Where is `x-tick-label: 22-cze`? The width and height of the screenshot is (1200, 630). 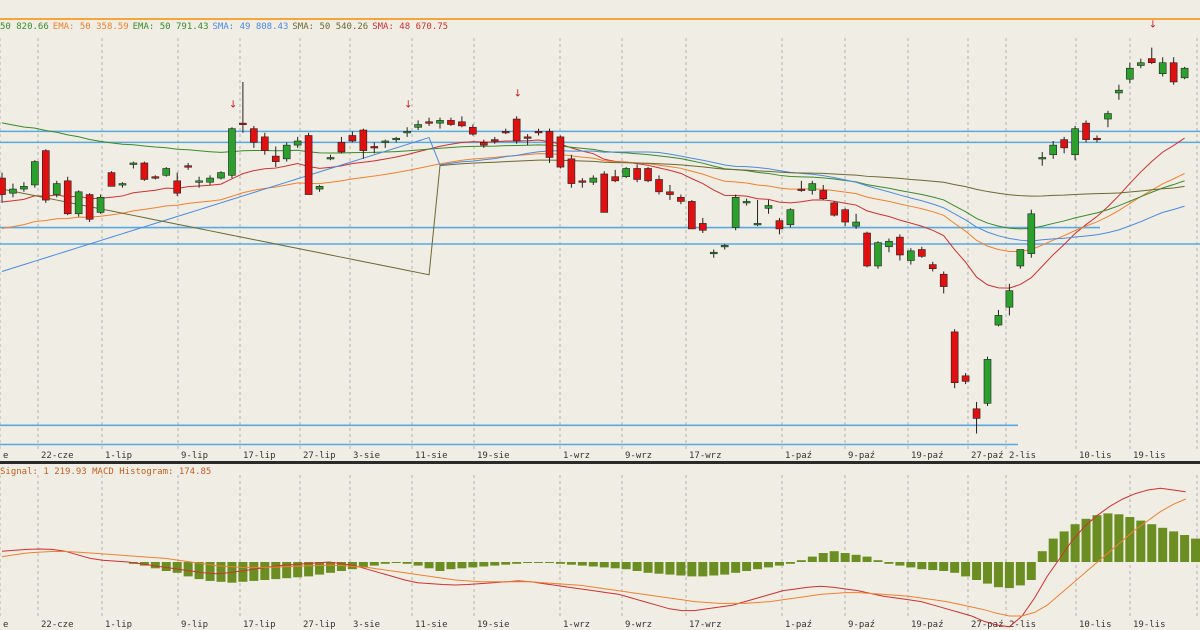 x-tick-label: 22-cze is located at coordinates (57, 456).